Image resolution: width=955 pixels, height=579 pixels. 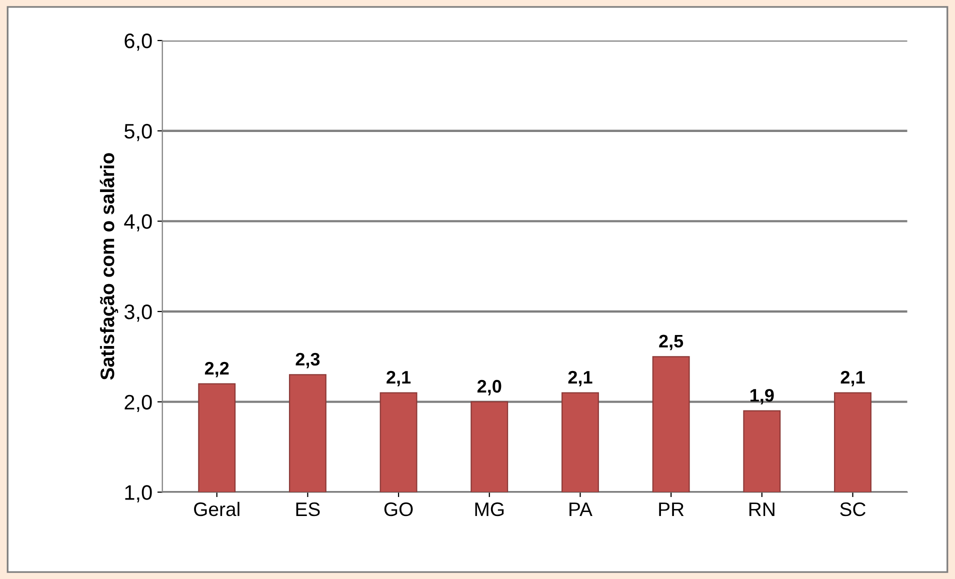 What do you see at coordinates (489, 388) in the screenshot?
I see `data-label: 2,0` at bounding box center [489, 388].